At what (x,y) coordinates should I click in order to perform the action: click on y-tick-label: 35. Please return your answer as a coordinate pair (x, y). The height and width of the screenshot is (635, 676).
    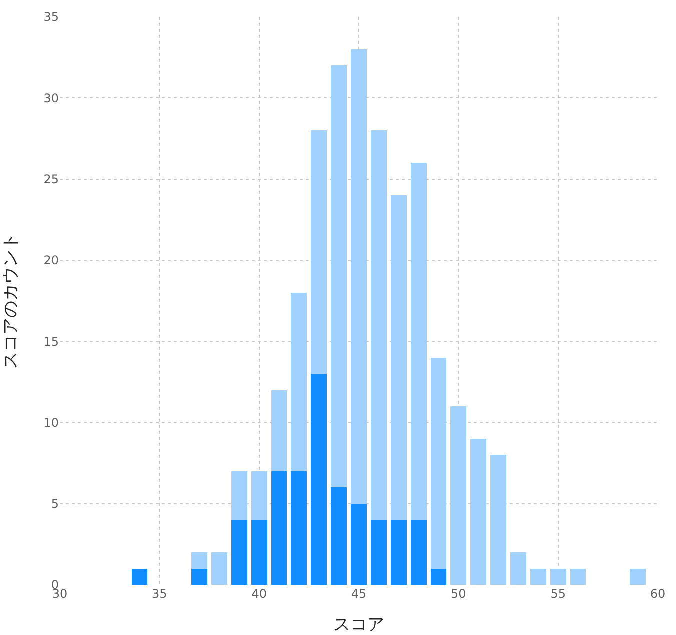
    Looking at the image, I should click on (51, 17).